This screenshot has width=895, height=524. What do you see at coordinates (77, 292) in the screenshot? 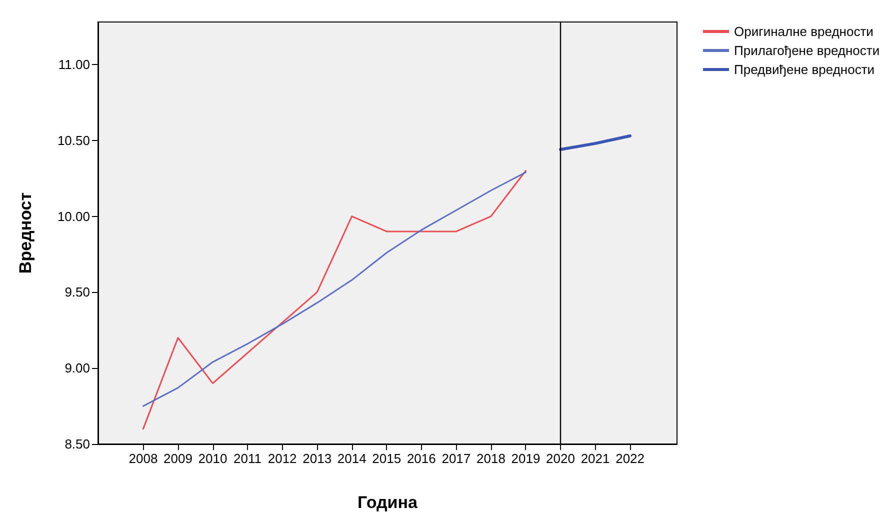
I see `y-tick-label: 9.50` at bounding box center [77, 292].